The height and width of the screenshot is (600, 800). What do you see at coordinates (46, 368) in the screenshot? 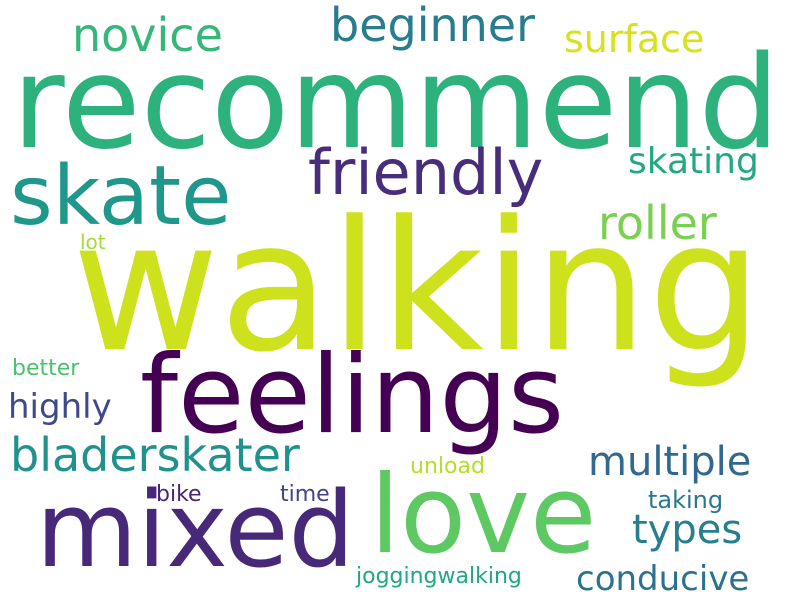
I see `word-better: better` at bounding box center [46, 368].